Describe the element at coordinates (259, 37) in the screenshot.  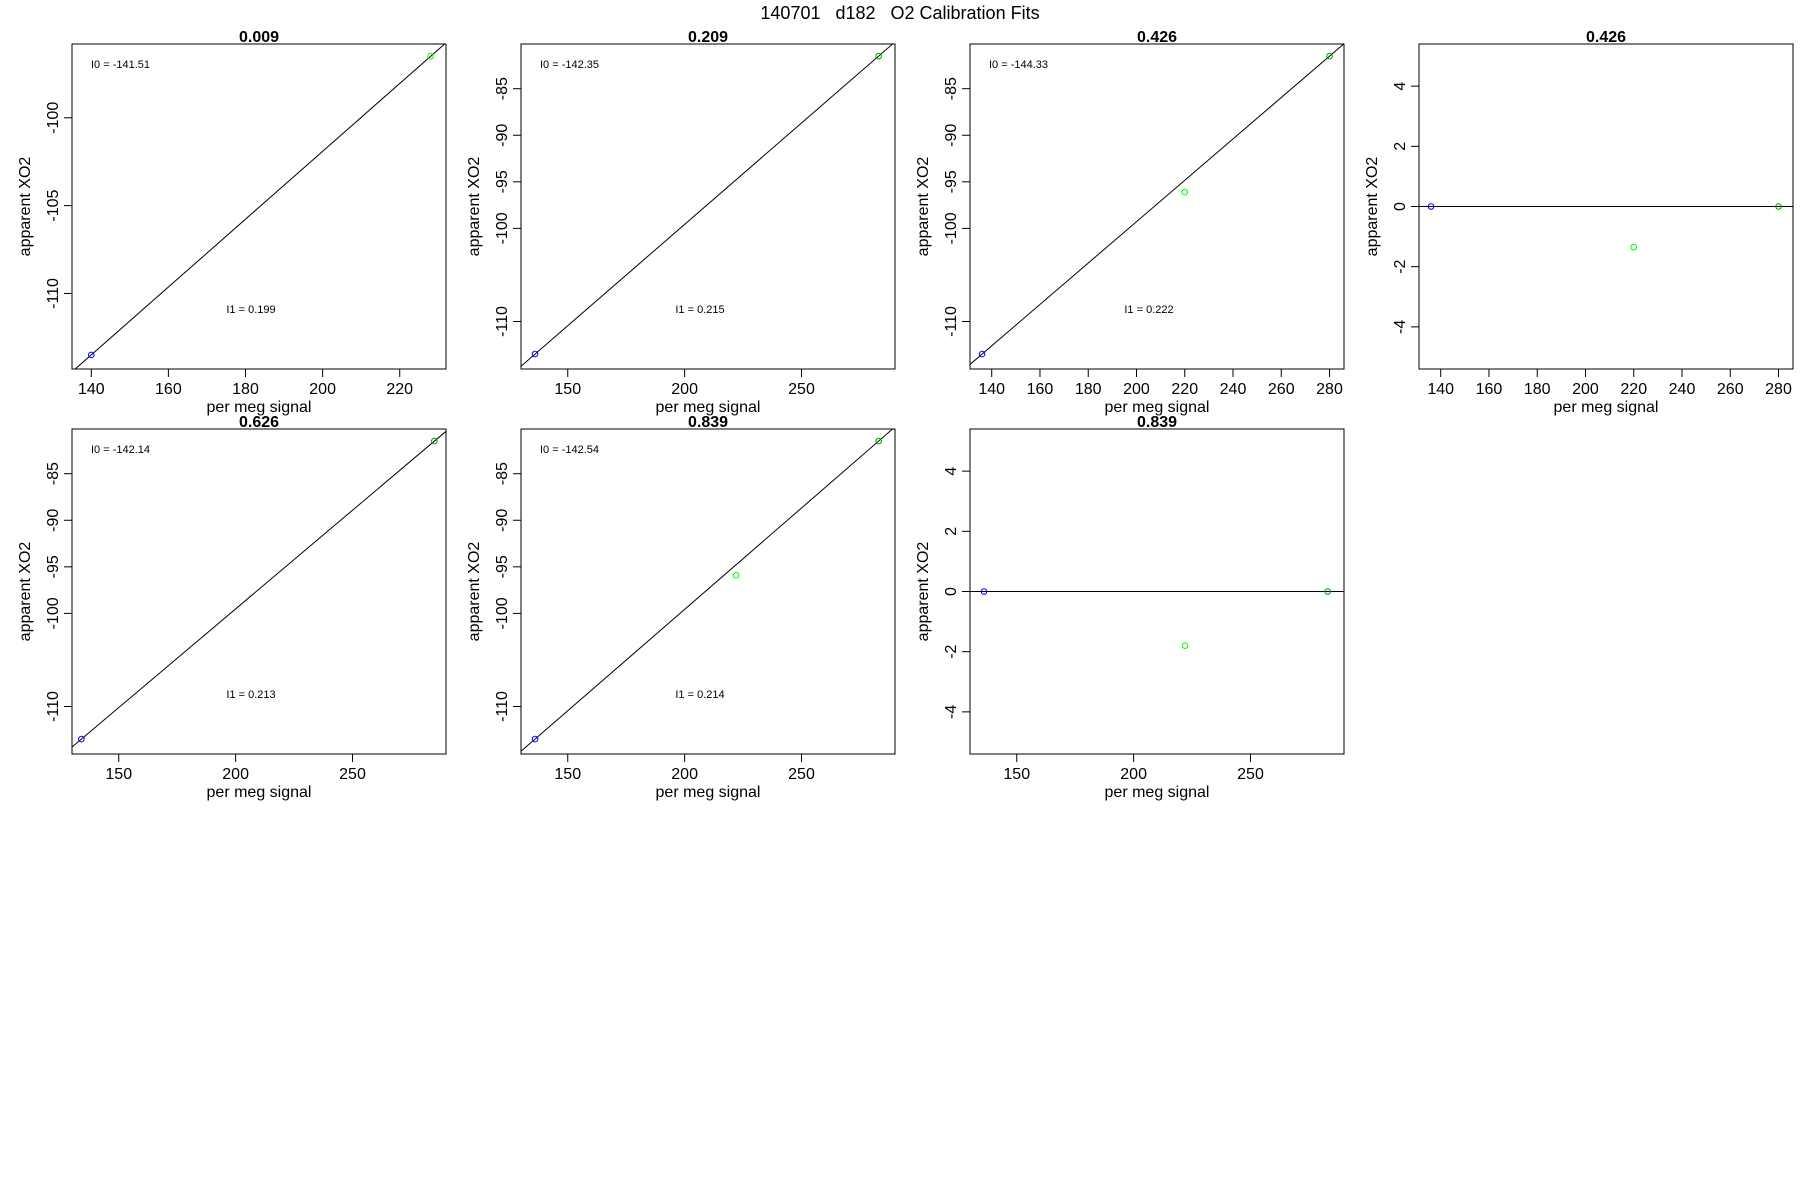
I see `plot-title: 0.009` at that location.